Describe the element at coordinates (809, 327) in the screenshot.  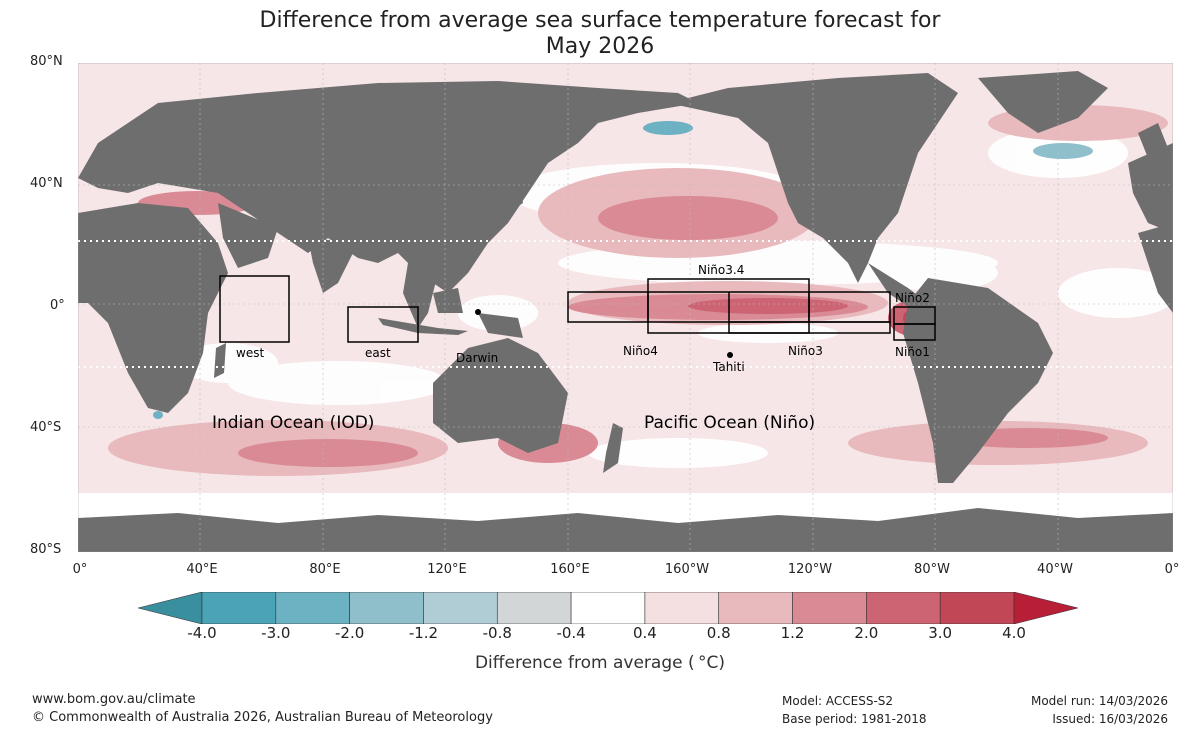
I see `nino3-lower-box` at that location.